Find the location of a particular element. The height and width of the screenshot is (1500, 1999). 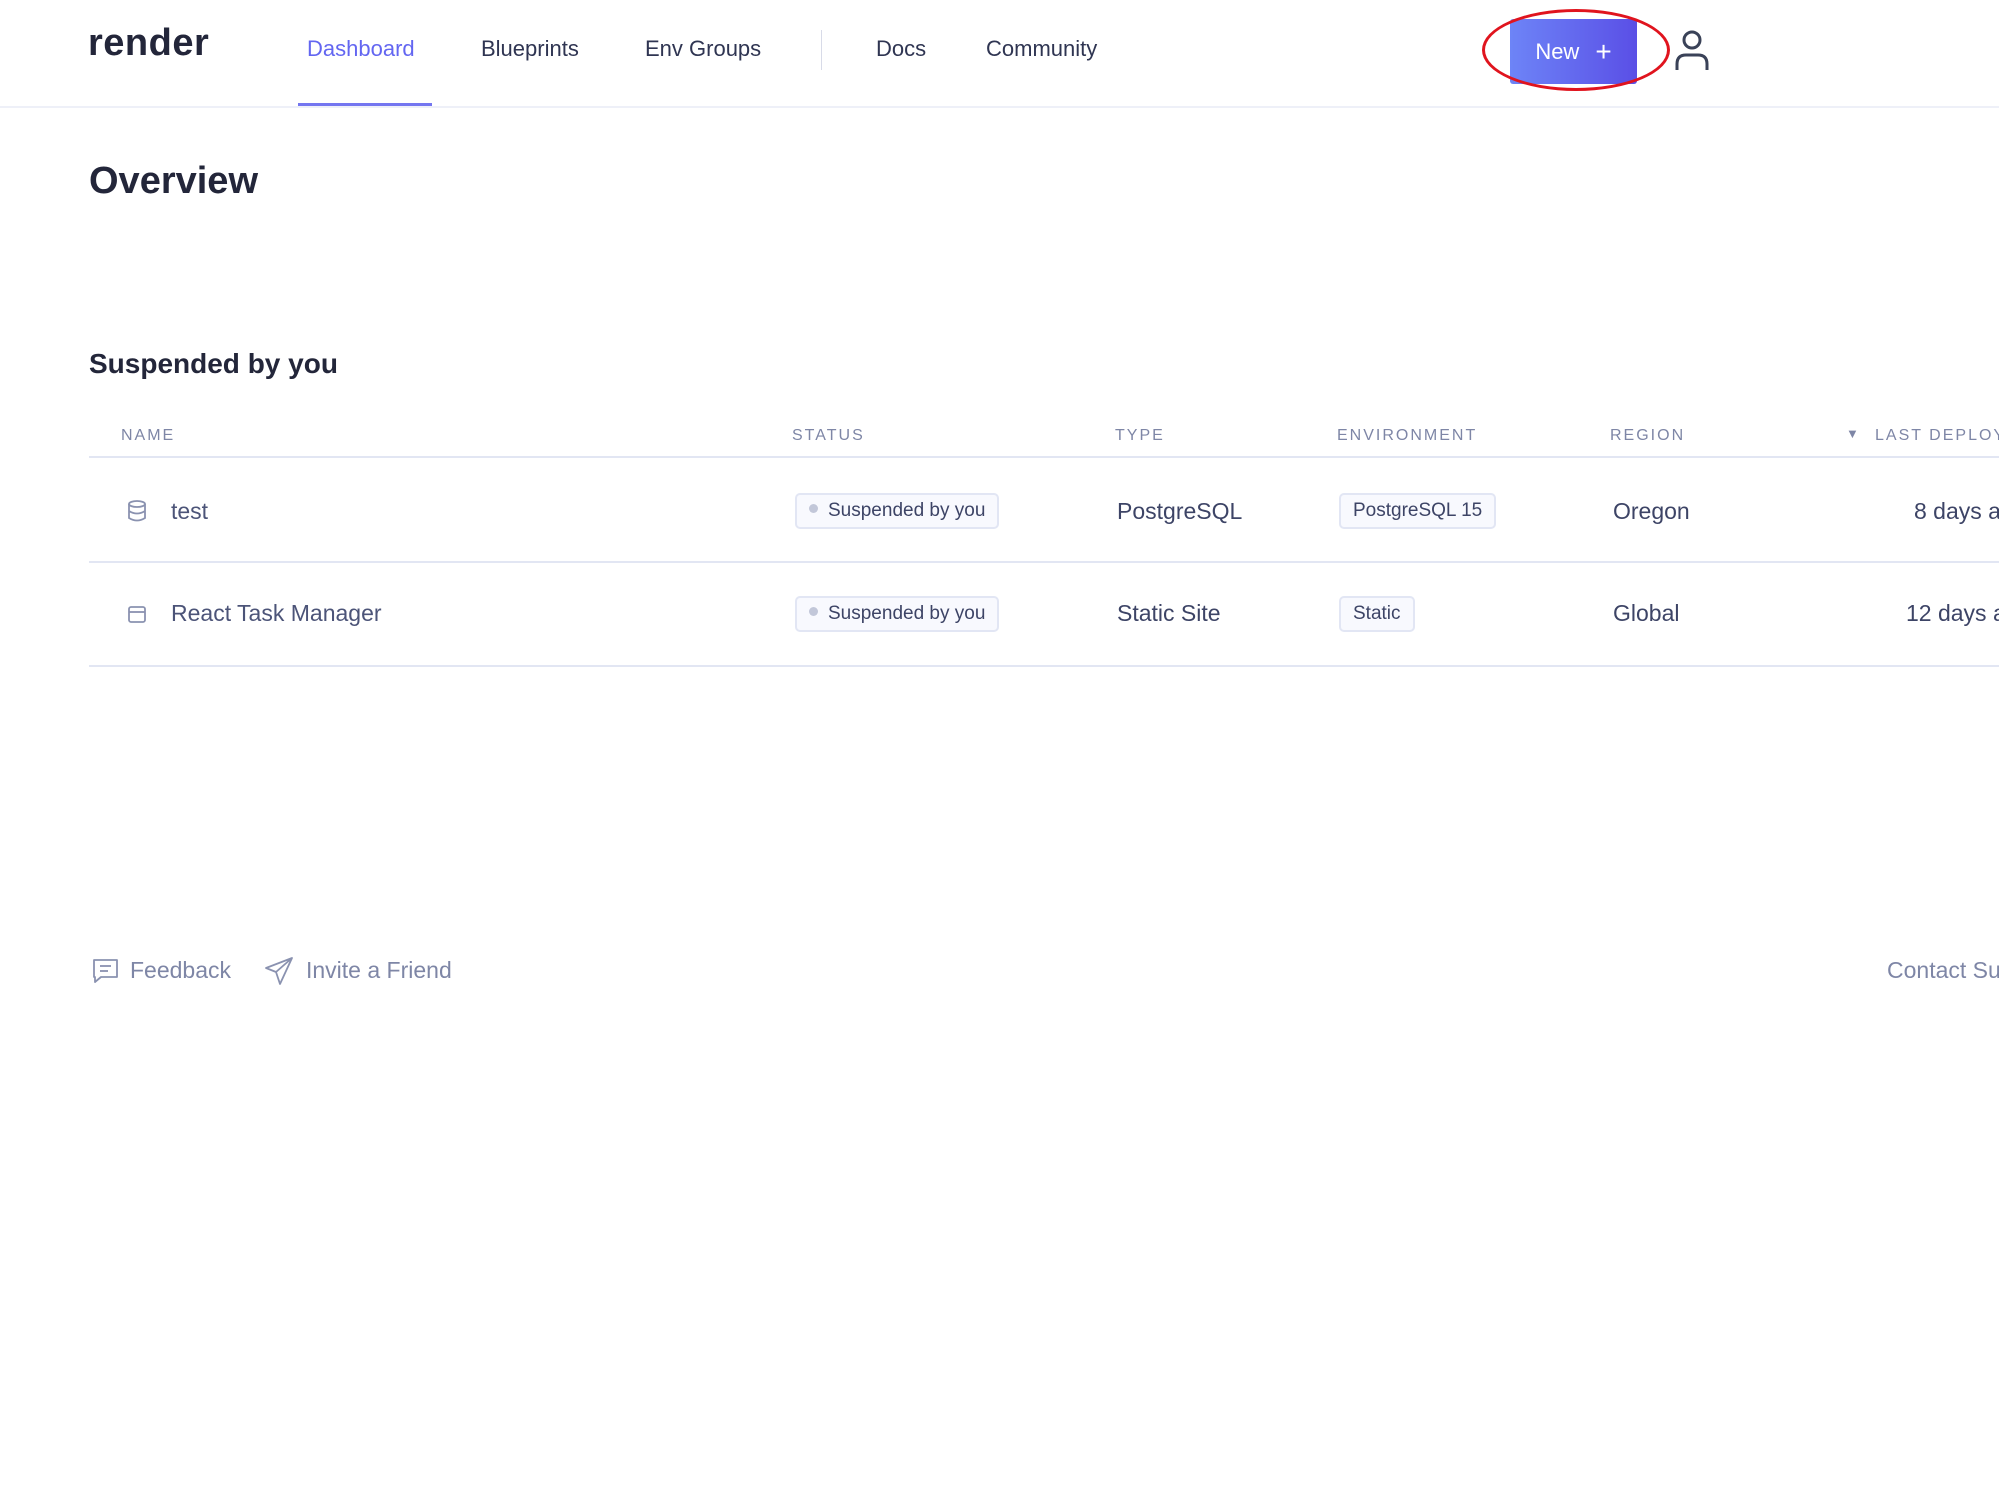

feedback-link: Feedback is located at coordinates (181, 970).